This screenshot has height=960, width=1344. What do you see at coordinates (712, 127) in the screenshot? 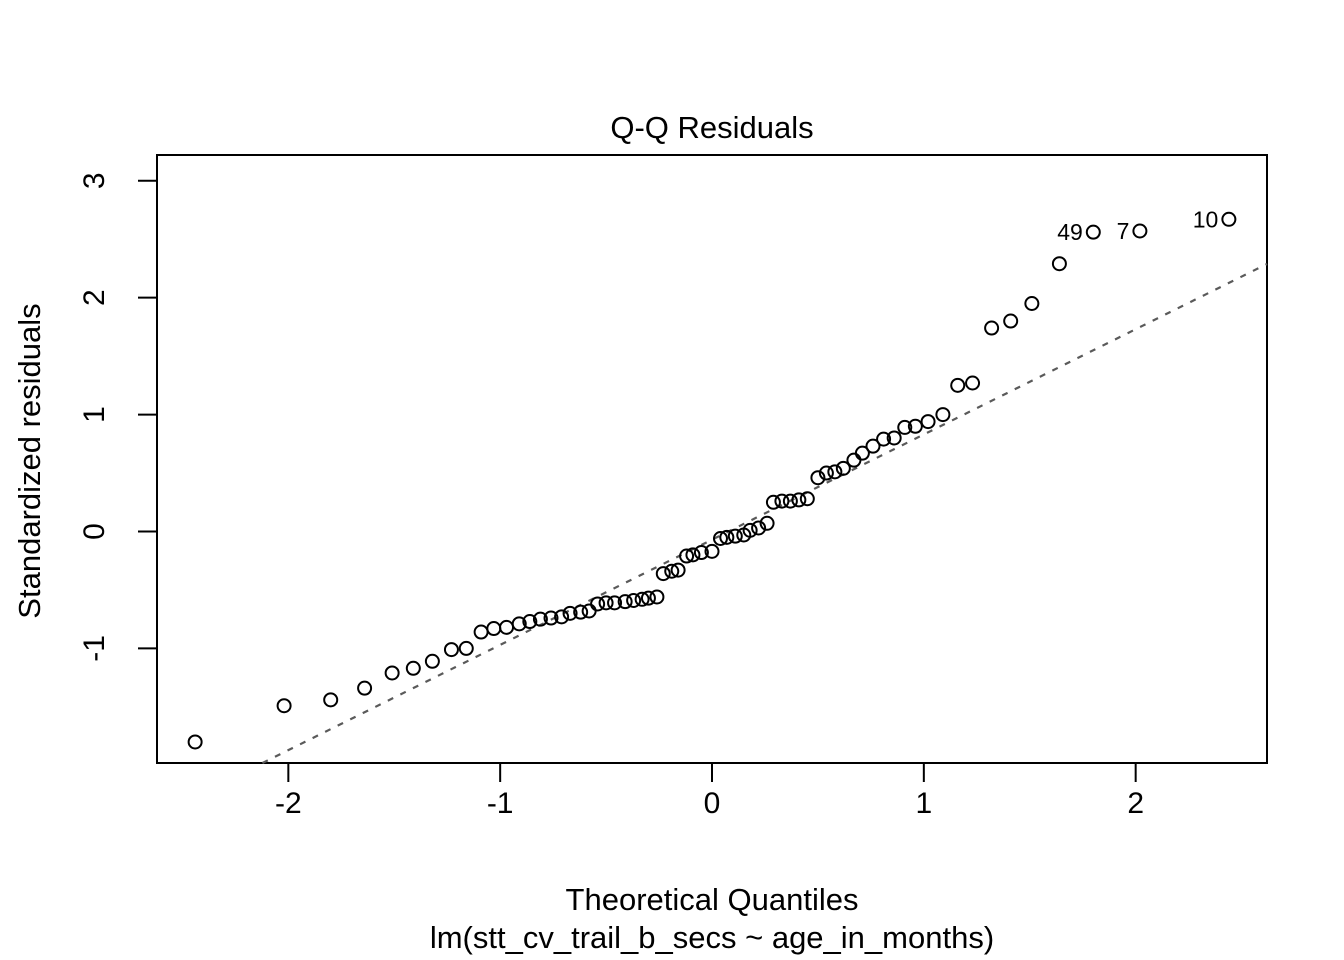
I see `plot-title: Q-Q Residuals` at bounding box center [712, 127].